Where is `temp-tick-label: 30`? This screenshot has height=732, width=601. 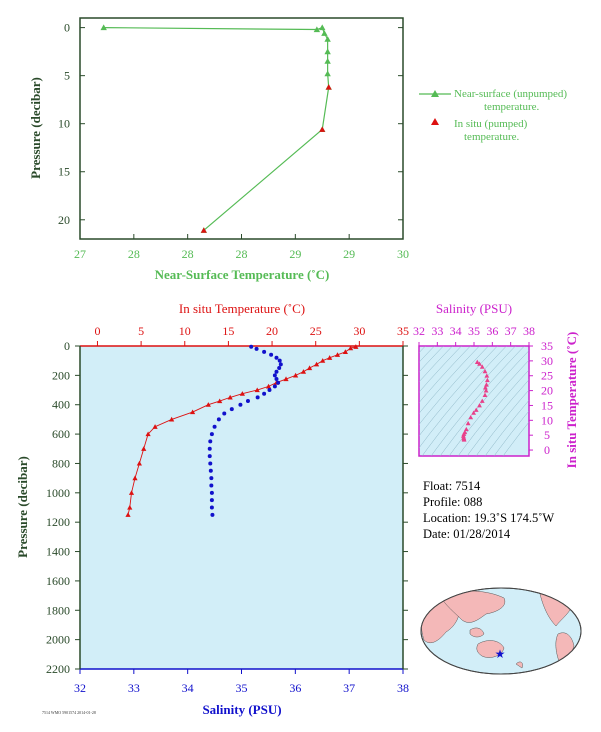 temp-tick-label: 30 is located at coordinates (359, 331).